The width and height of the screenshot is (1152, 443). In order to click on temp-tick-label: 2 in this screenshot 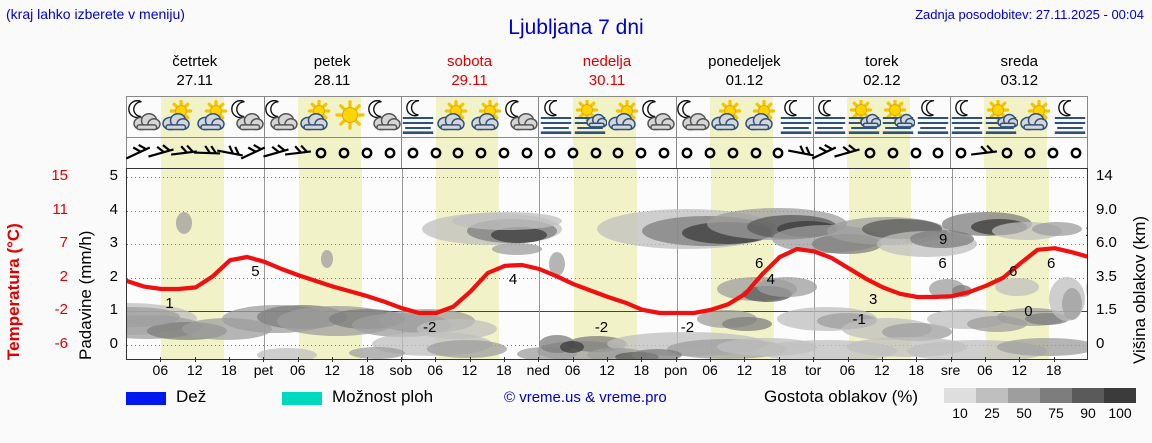, I will do `click(63, 276)`.